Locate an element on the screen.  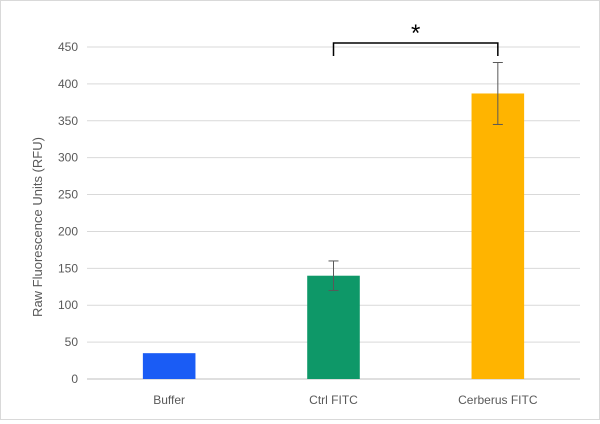
significance-asterisk: * is located at coordinates (415, 33).